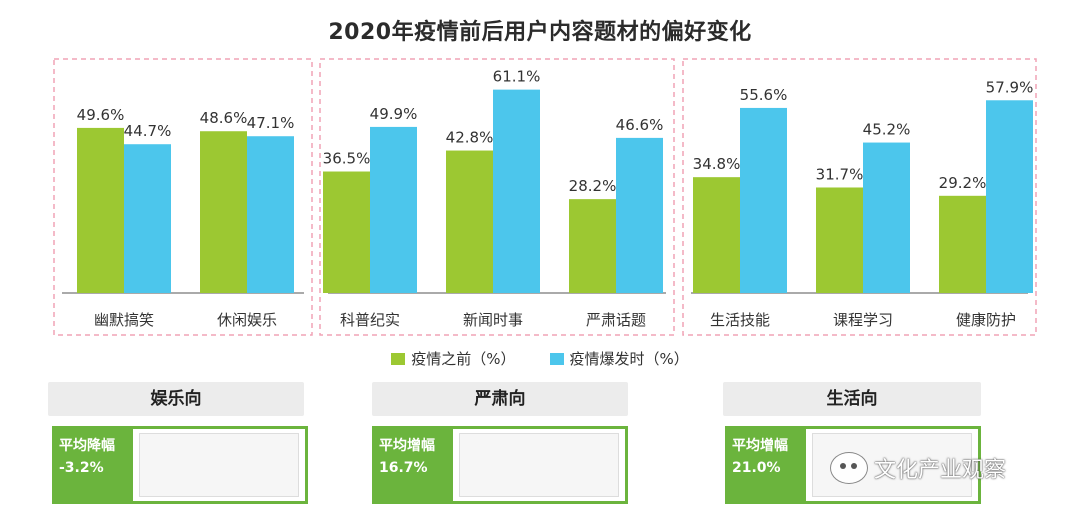  I want to click on data-label-during-7: 57.9%, so click(1010, 87).